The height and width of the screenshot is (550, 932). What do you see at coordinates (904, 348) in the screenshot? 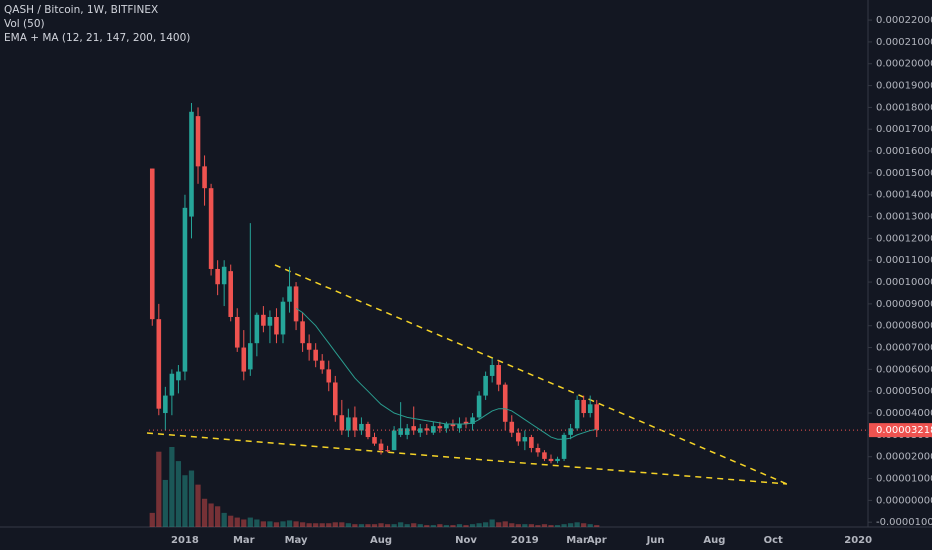
I see `y-tick-label: 0.00007000` at bounding box center [904, 348].